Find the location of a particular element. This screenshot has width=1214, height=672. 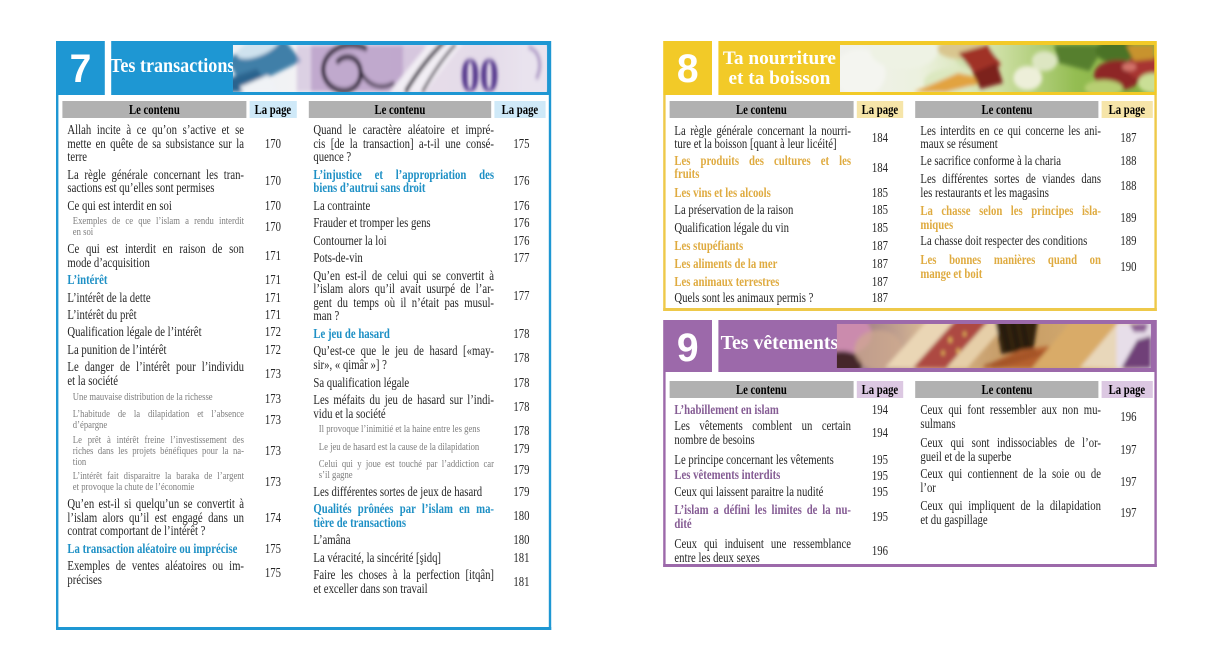

svg-text: 00 is located at coordinates (480, 70).